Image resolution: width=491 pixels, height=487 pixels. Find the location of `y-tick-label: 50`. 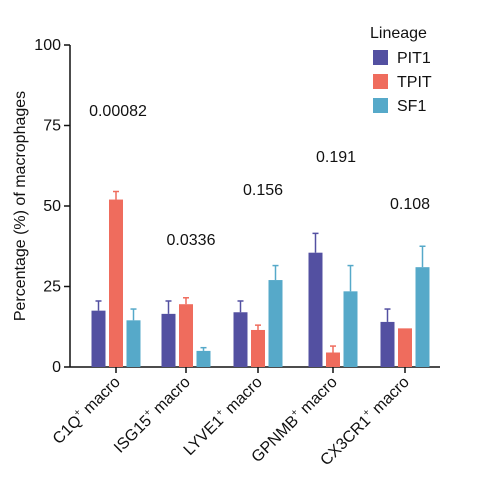

y-tick-label: 50 is located at coordinates (52, 206).